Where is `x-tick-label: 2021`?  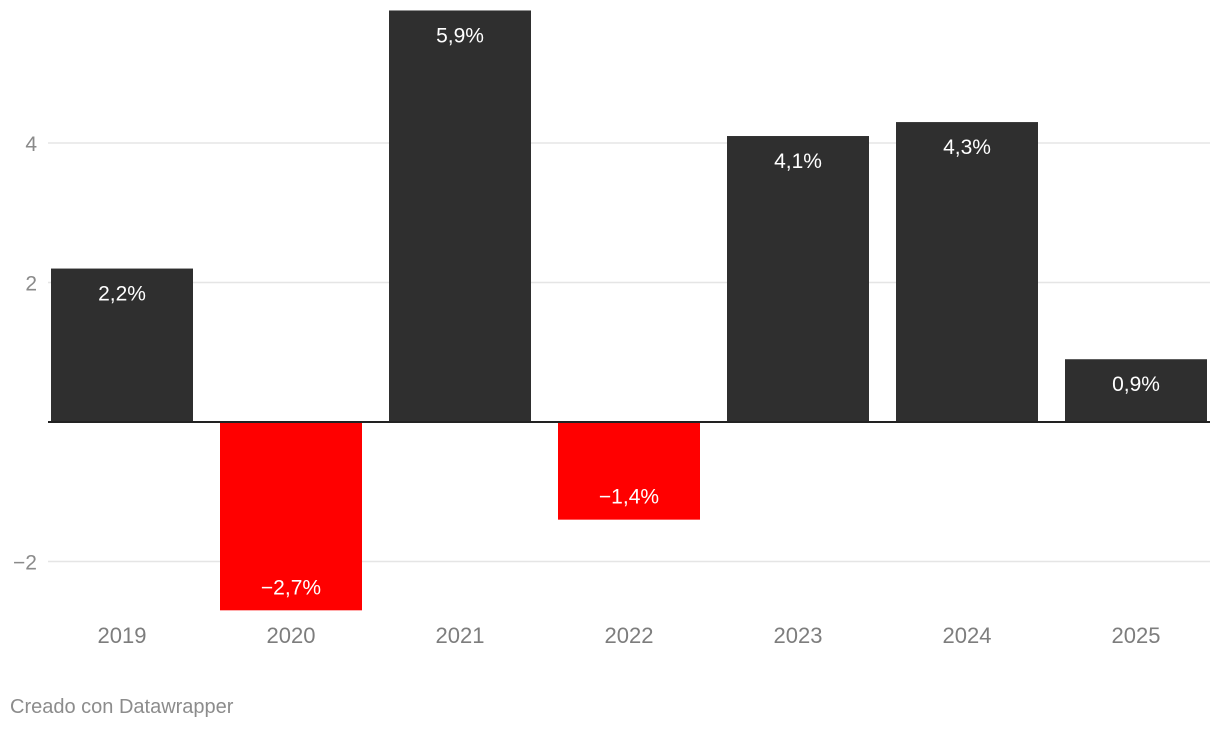 x-tick-label: 2021 is located at coordinates (460, 635).